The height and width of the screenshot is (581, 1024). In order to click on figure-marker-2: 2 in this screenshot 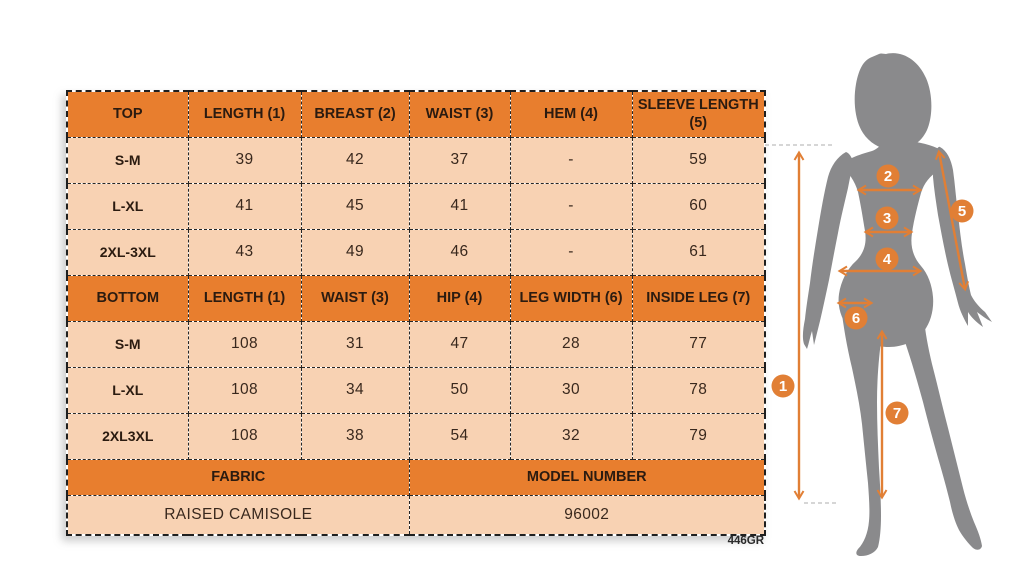, I will do `click(888, 176)`.